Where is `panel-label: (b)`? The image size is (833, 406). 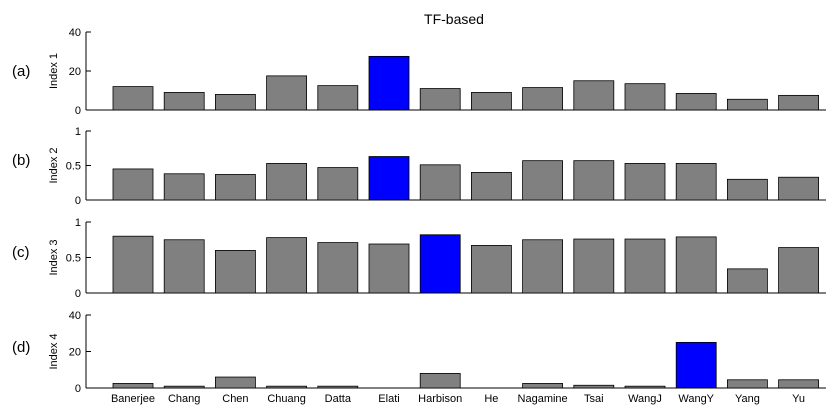
panel-label: (b) is located at coordinates (21, 160).